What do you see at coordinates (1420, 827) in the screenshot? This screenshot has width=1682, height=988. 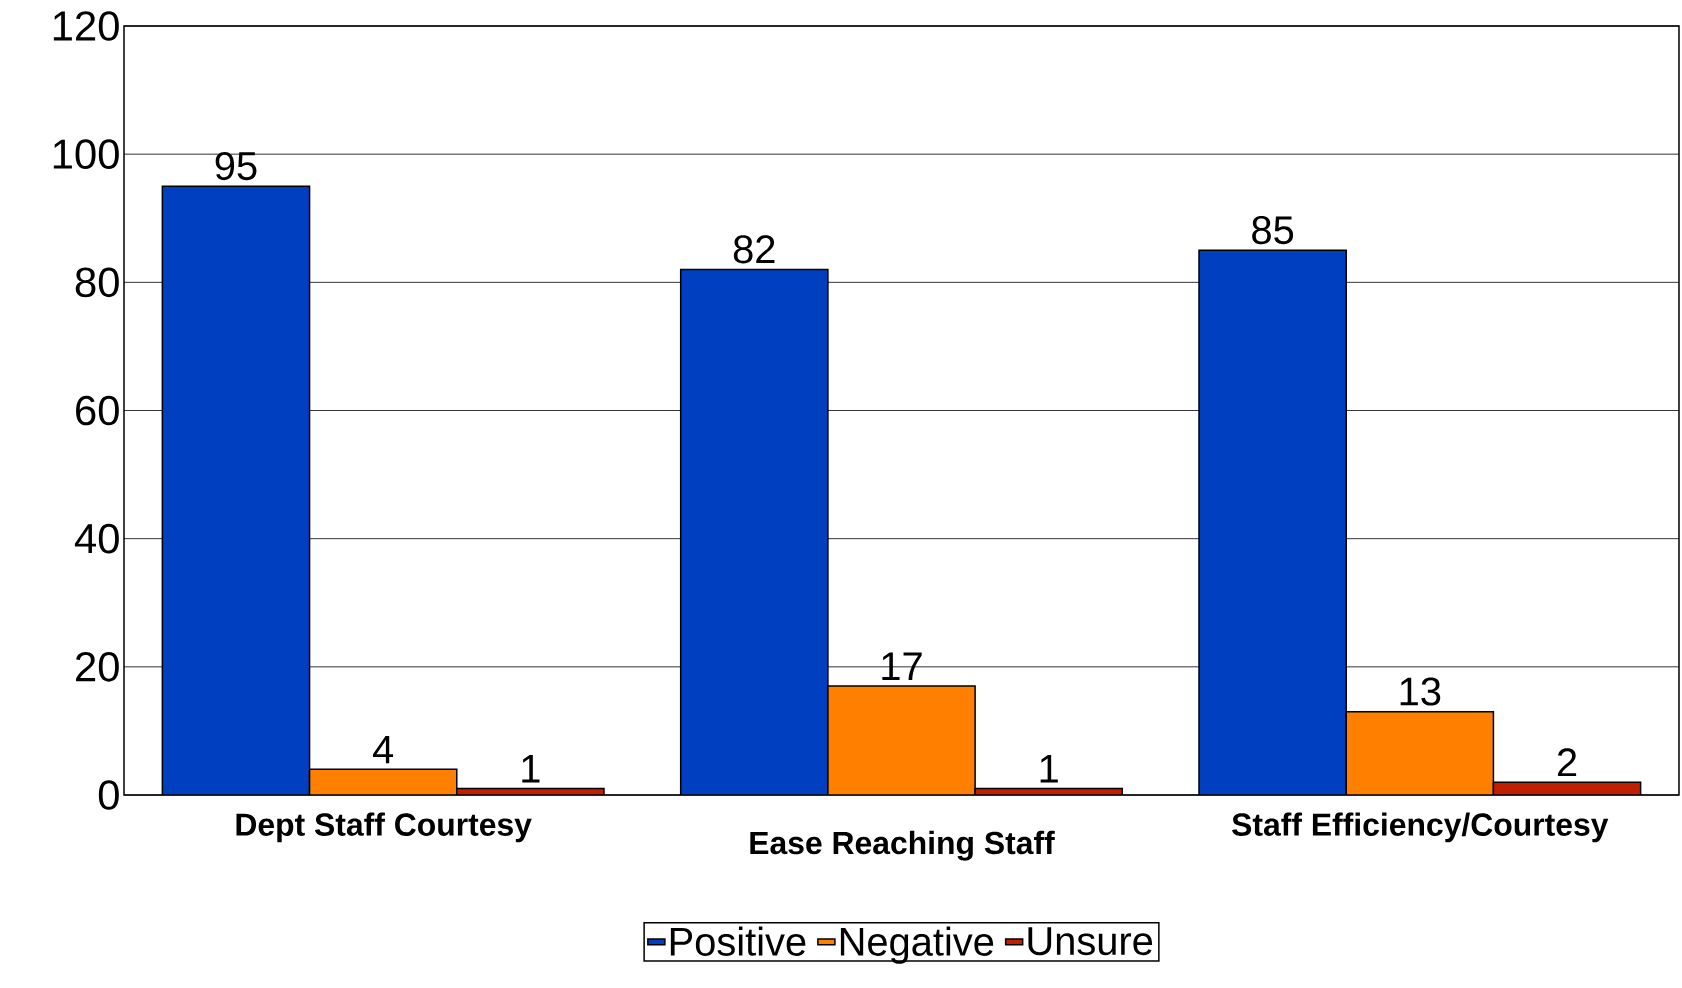 I see `x-tick-label: Staff Efficiency/Courtesy` at bounding box center [1420, 827].